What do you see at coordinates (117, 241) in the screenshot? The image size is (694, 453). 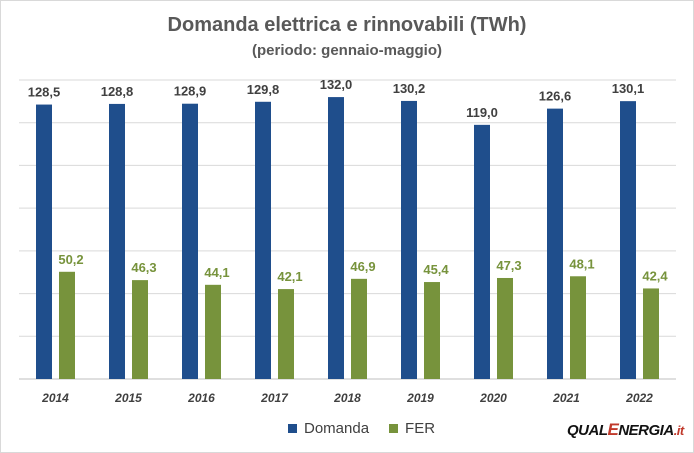 I see `bar-domanda-2015` at bounding box center [117, 241].